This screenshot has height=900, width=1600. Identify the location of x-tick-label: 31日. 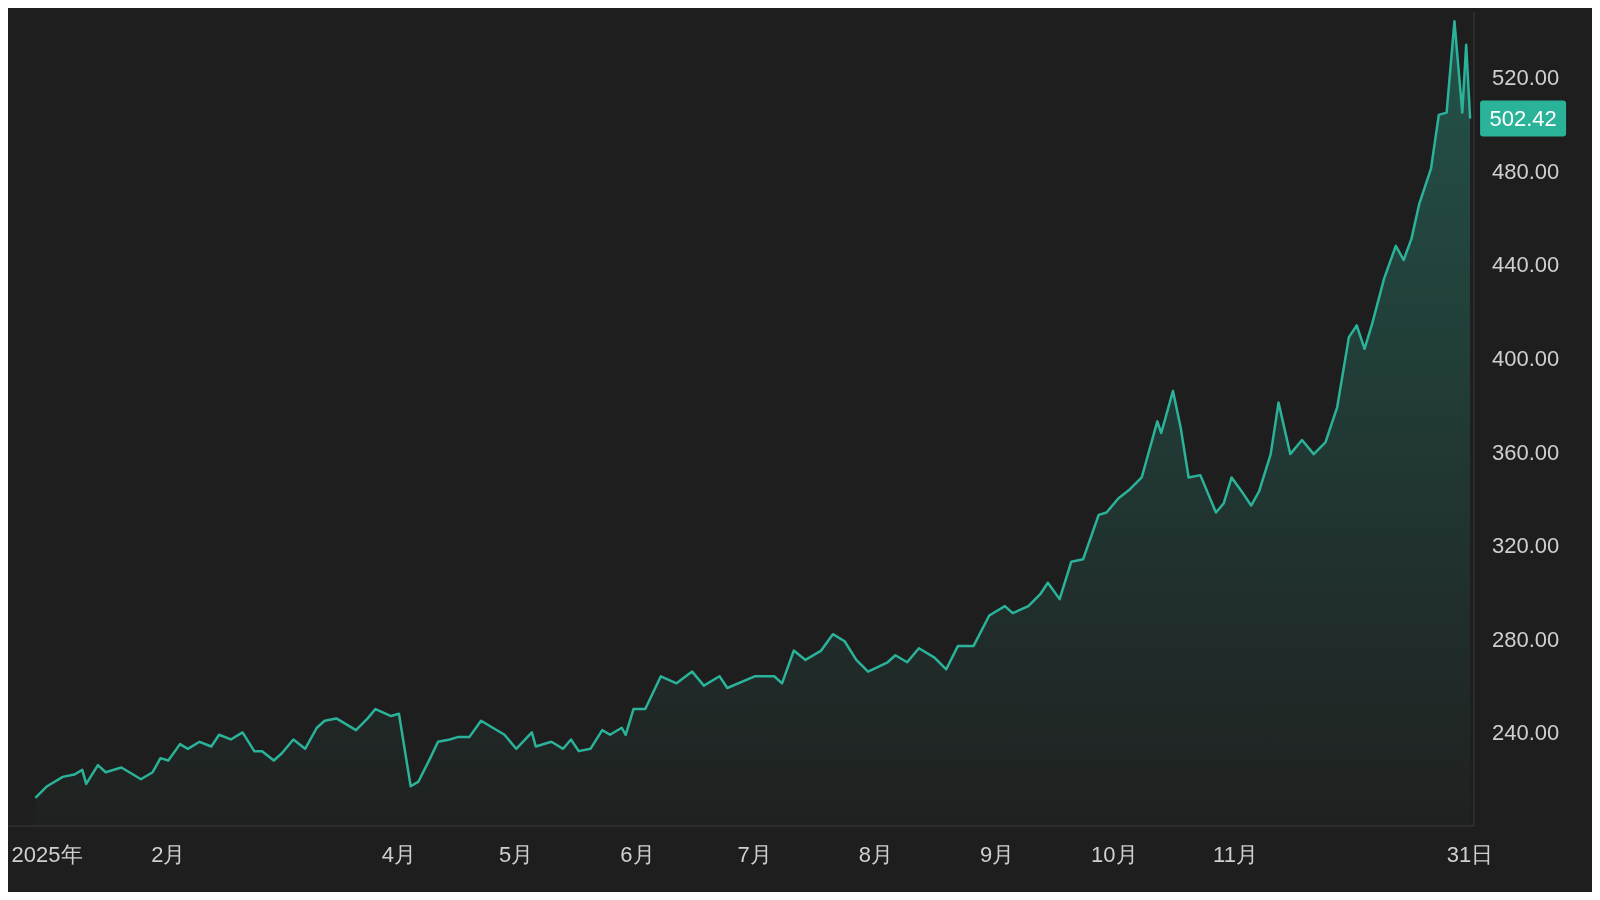
(1470, 854).